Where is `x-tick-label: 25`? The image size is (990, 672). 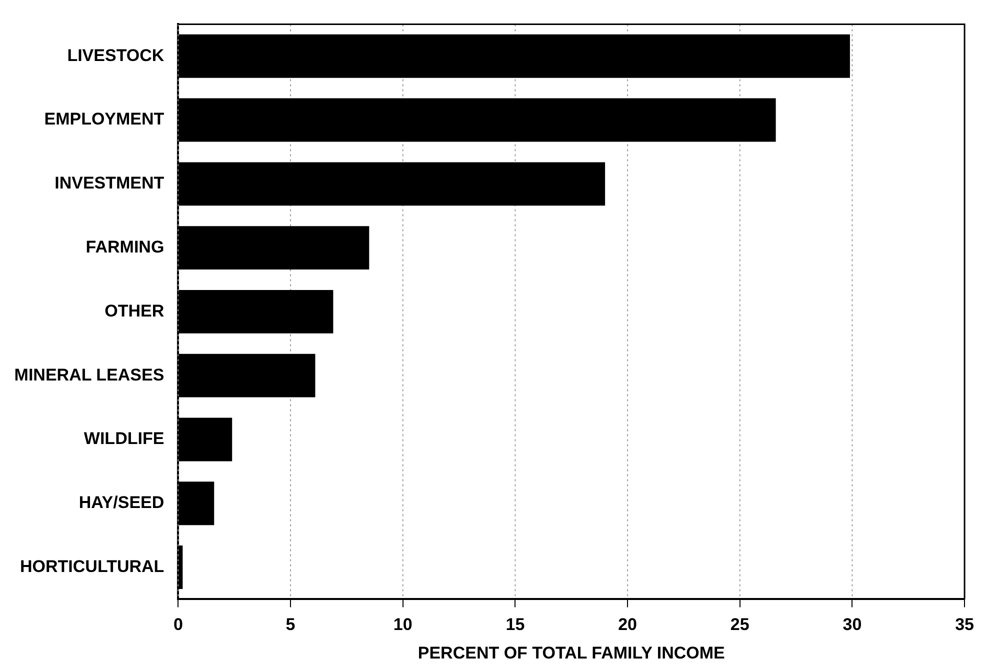 x-tick-label: 25 is located at coordinates (740, 624).